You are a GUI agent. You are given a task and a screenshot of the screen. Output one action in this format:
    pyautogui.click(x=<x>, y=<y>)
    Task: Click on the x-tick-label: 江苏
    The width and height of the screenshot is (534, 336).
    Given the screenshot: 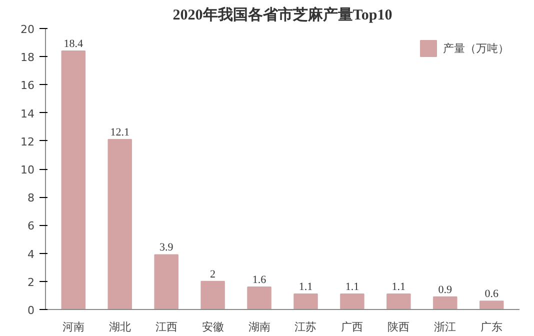 What is the action you would take?
    pyautogui.click(x=305, y=327)
    